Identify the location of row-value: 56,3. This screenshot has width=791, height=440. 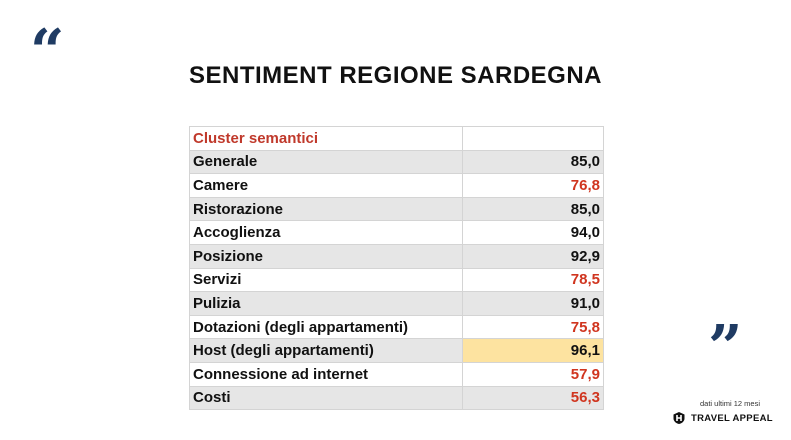
(533, 398).